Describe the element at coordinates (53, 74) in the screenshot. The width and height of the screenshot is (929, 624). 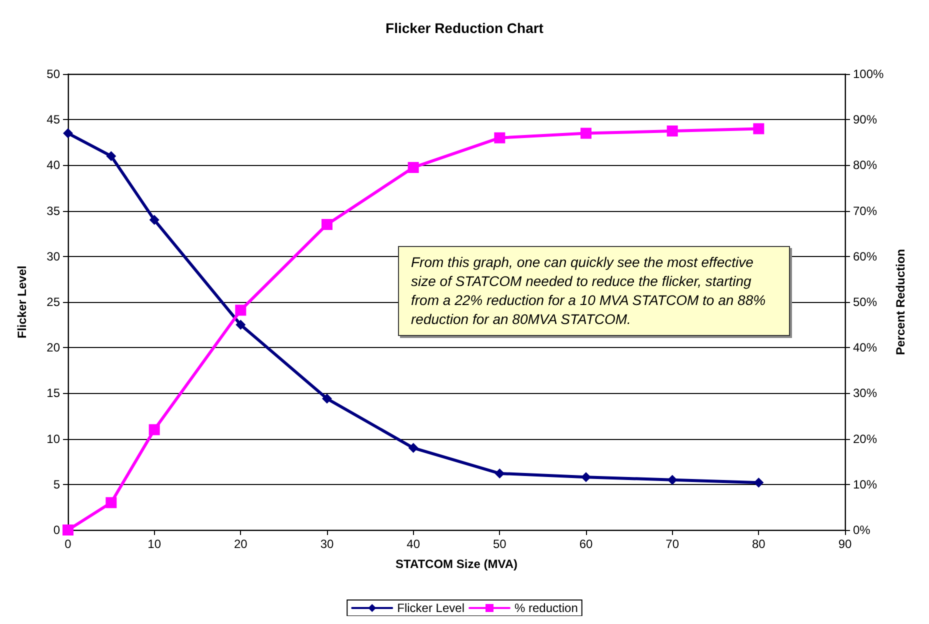
I see `y-tick-label: 50` at that location.